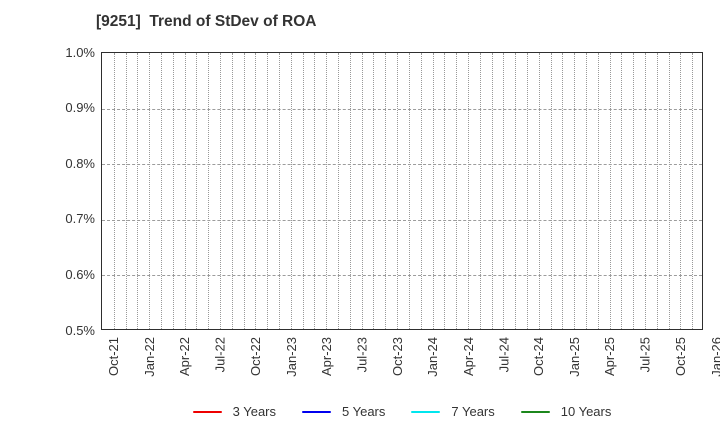 The height and width of the screenshot is (440, 720). What do you see at coordinates (206, 21) in the screenshot?
I see `chart-title: [9251] Trend of StDev of ROA` at bounding box center [206, 21].